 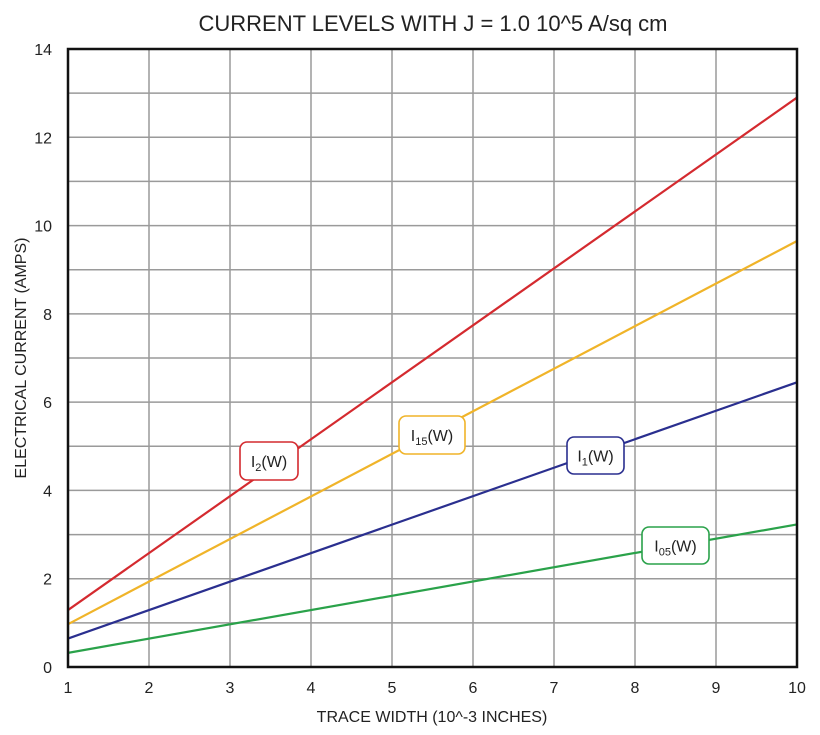 I want to click on y-tick-label: 0, so click(x=47, y=668).